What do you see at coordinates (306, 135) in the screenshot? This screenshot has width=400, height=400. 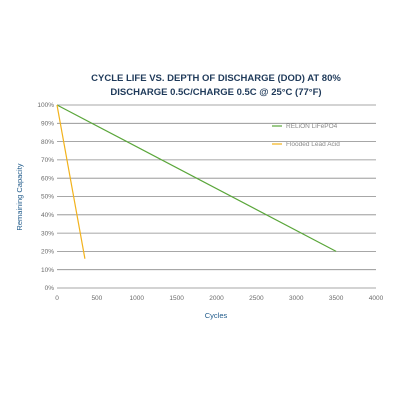 I see `legend: RELiON LiFePO4 Flooded Lead Acid` at bounding box center [306, 135].